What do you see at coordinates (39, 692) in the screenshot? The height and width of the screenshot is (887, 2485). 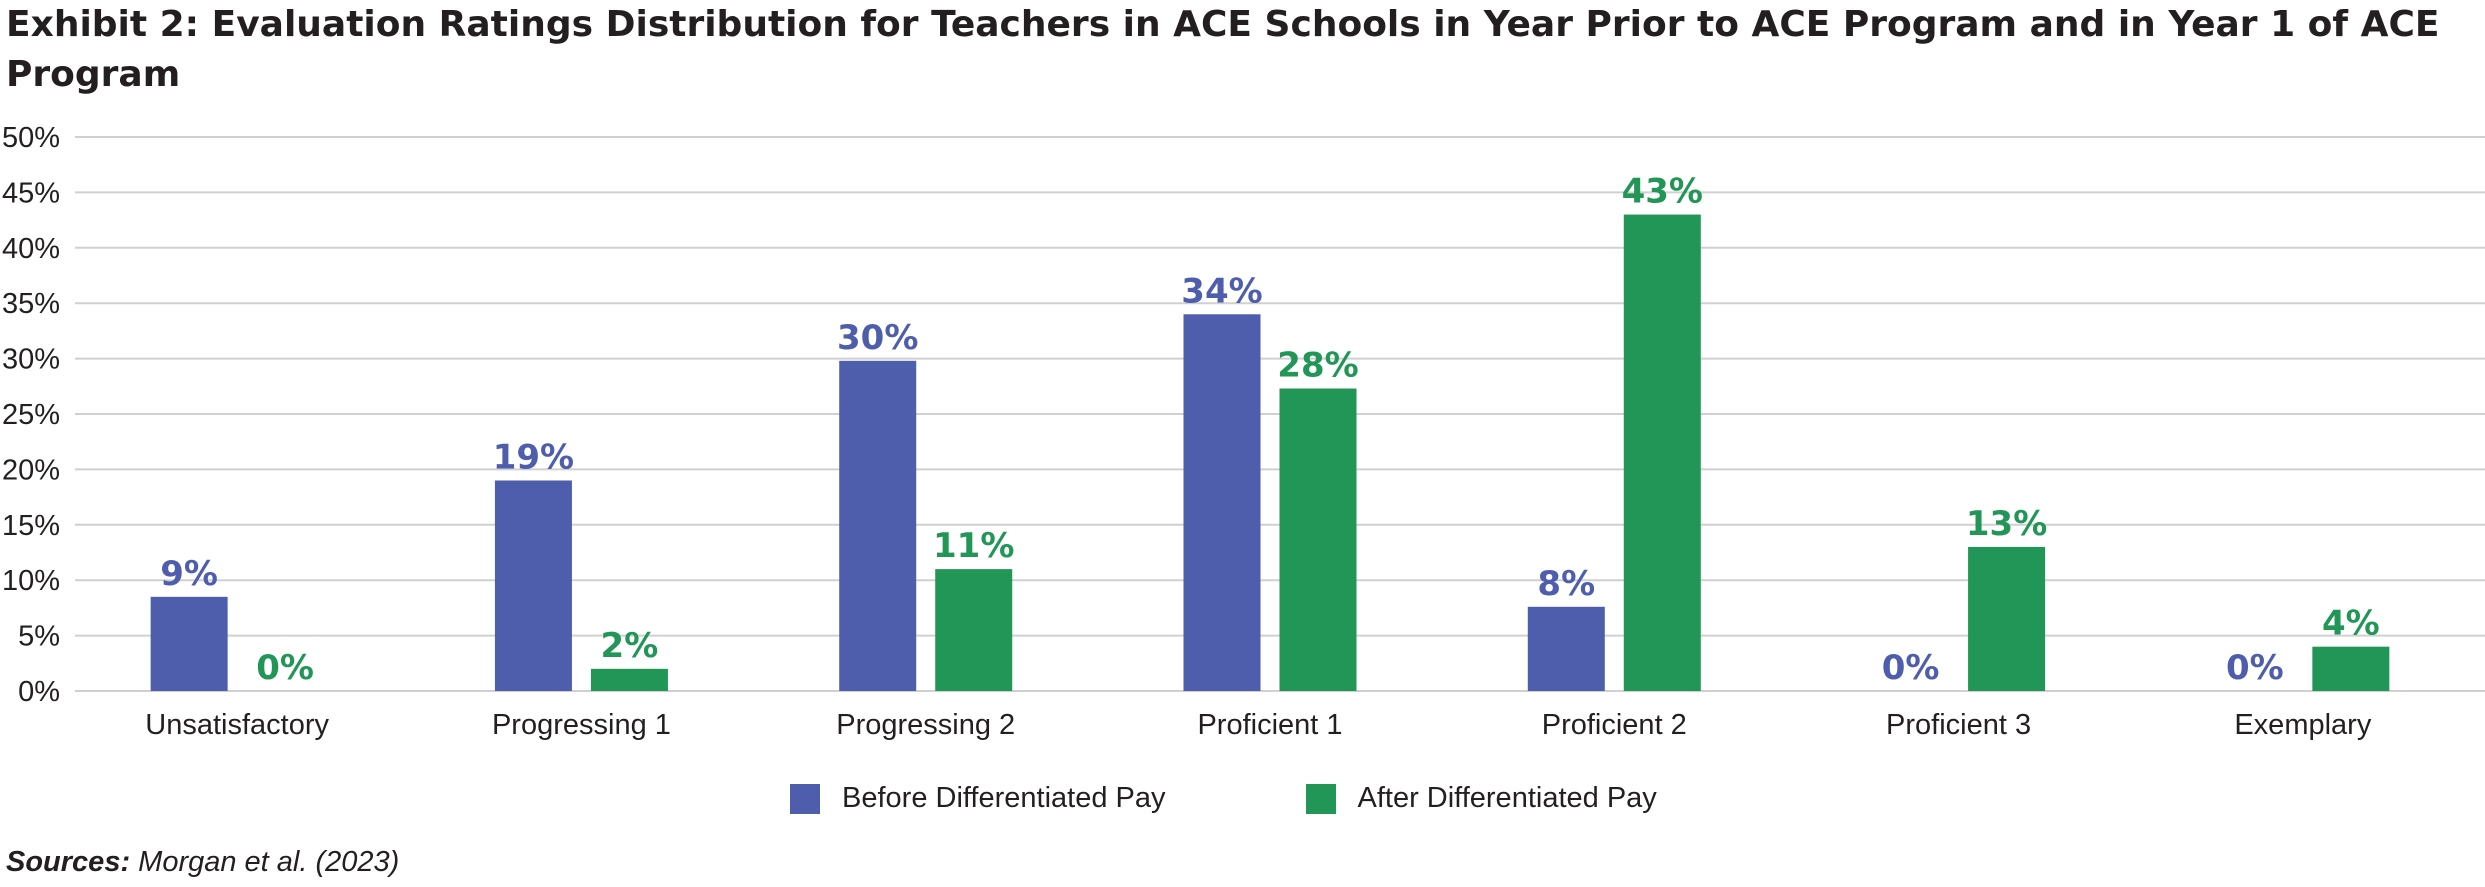 I see `y-tick-label: 0%` at bounding box center [39, 692].